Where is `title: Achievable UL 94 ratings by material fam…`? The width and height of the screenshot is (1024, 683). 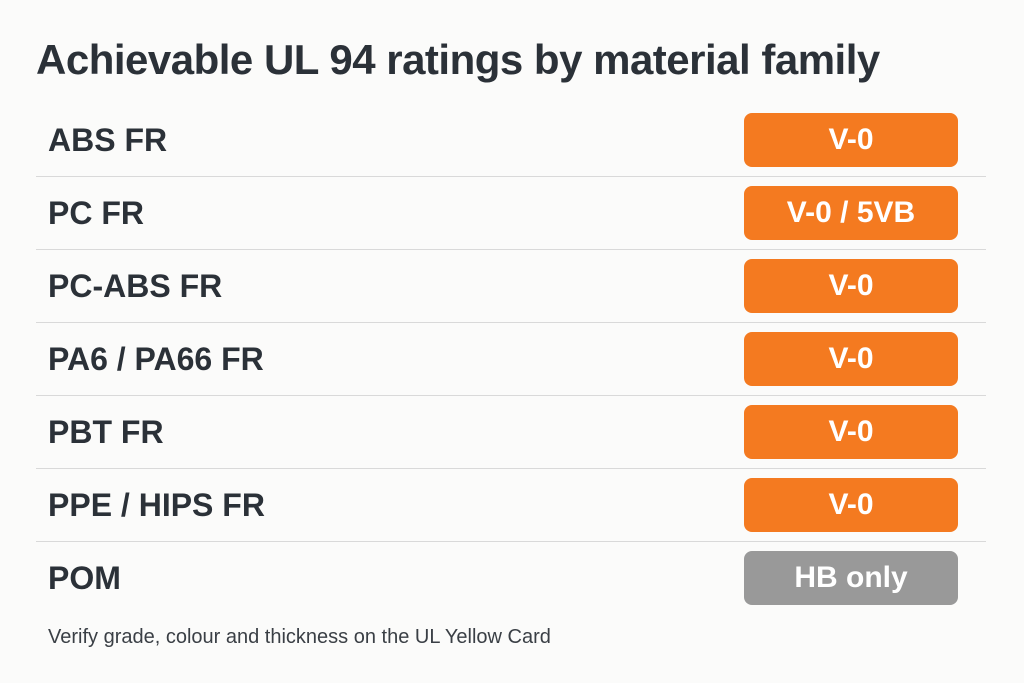 title: Achievable UL 94 ratings by material fam… is located at coordinates (458, 59).